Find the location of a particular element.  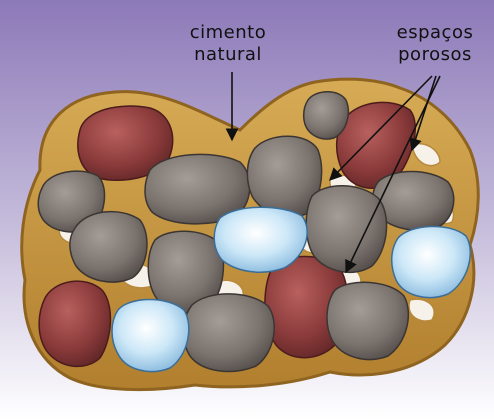

cement-label: cimento natural is located at coordinates (228, 44).